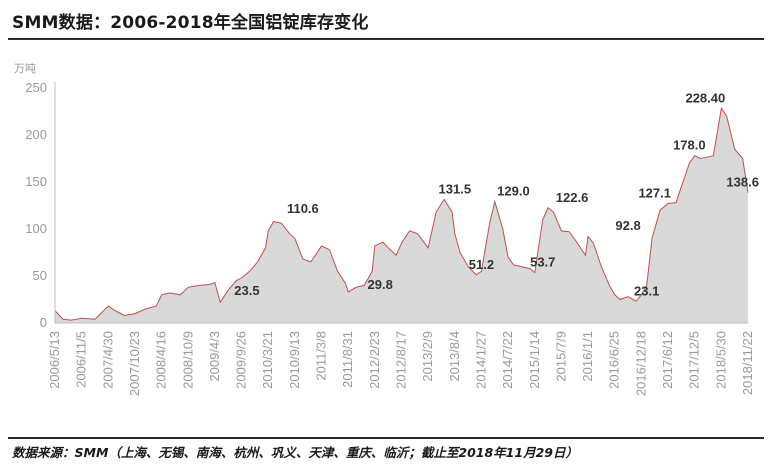  What do you see at coordinates (267, 360) in the screenshot?
I see `x-tick-label: 2010/3/21` at bounding box center [267, 360].